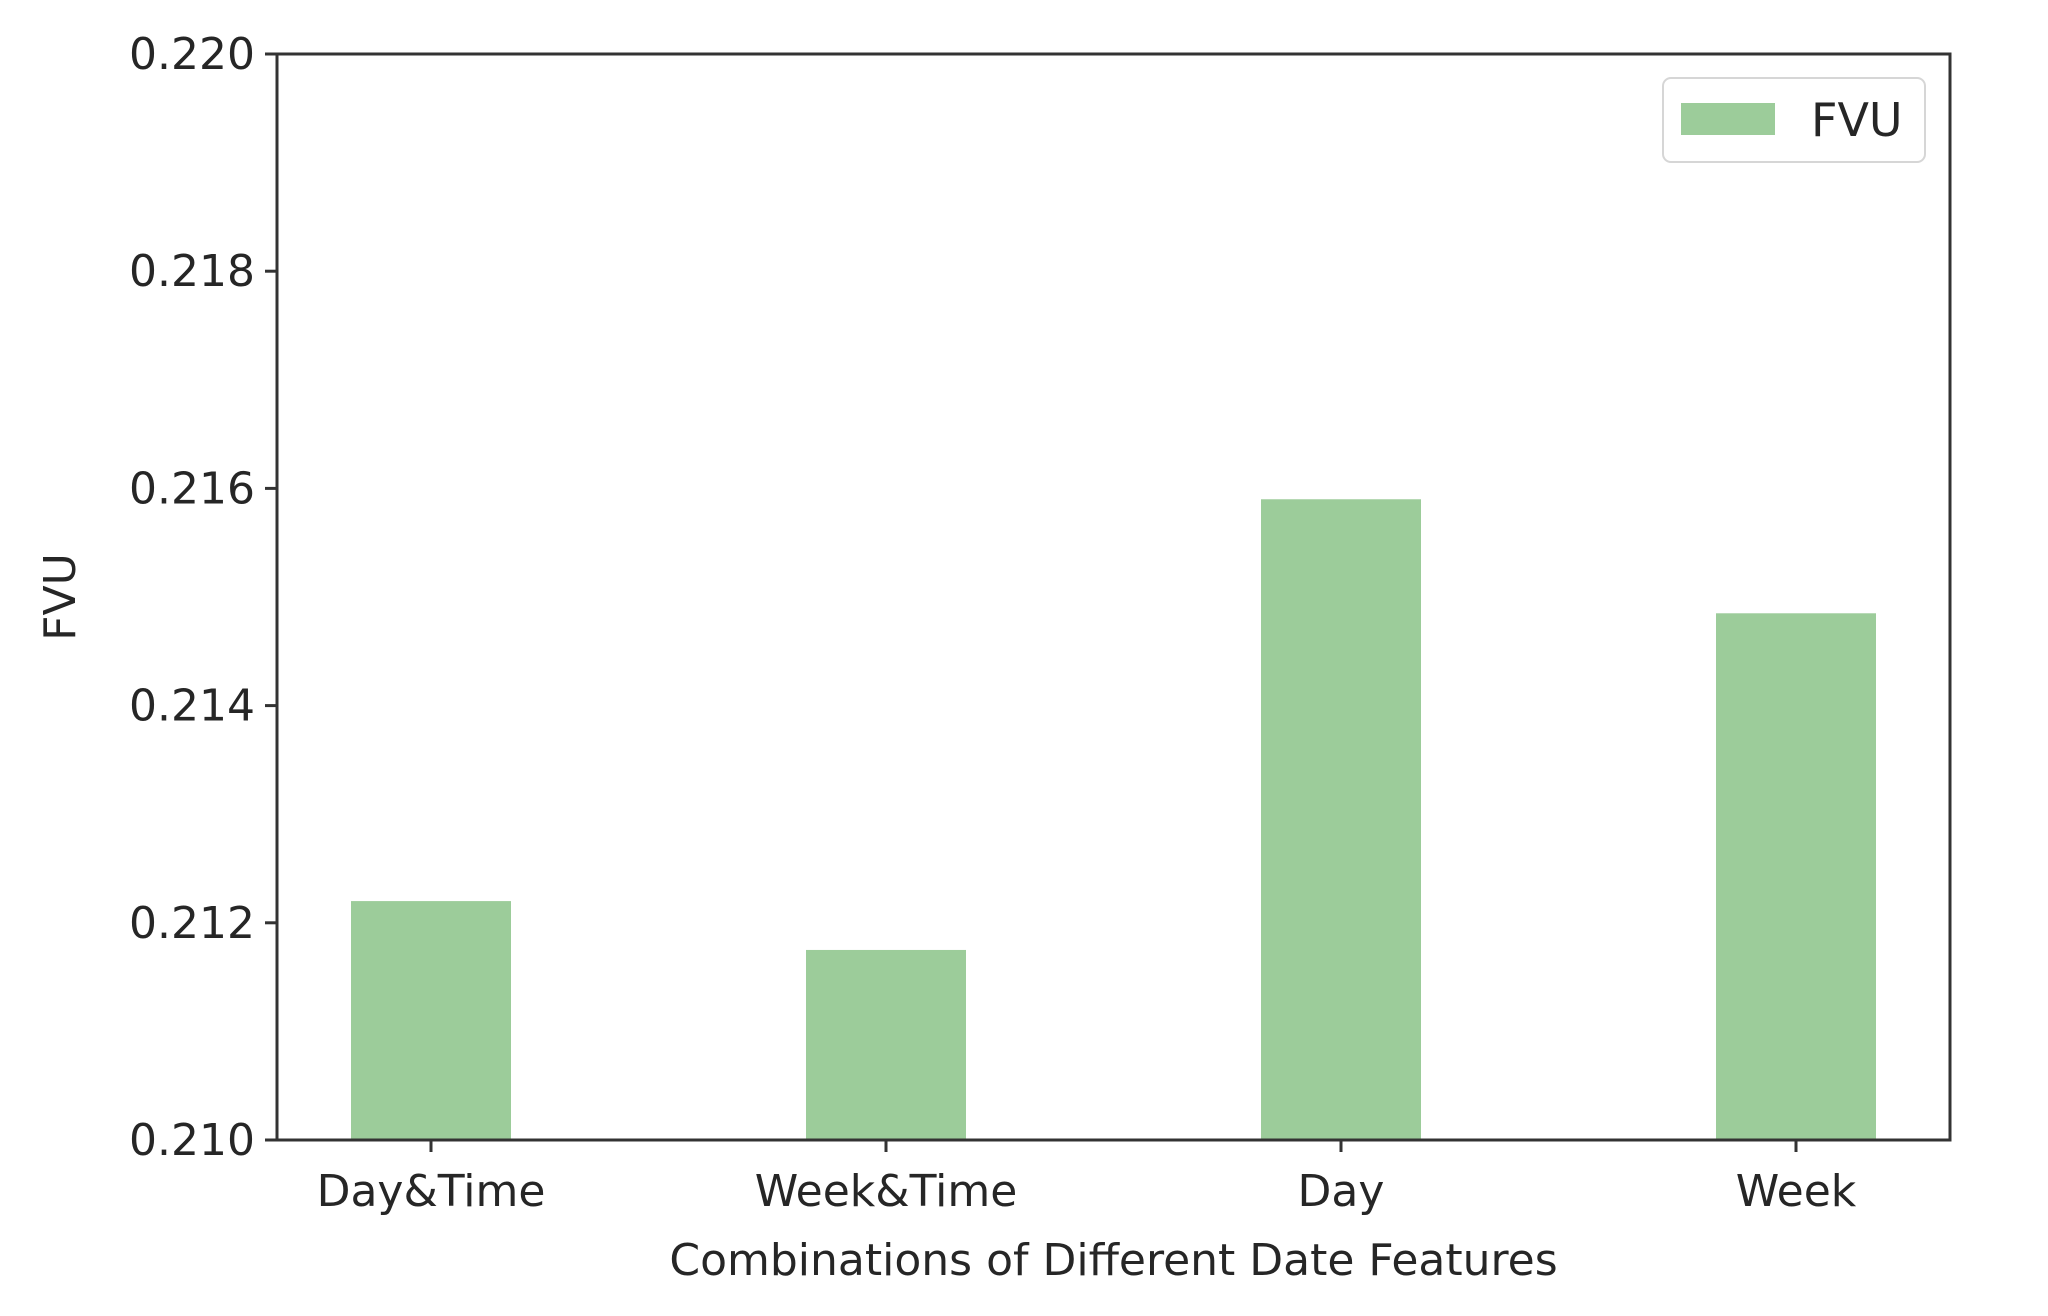 The width and height of the screenshot is (2048, 1316). What do you see at coordinates (1857, 120) in the screenshot?
I see `legend-label-fvu: FVU` at bounding box center [1857, 120].